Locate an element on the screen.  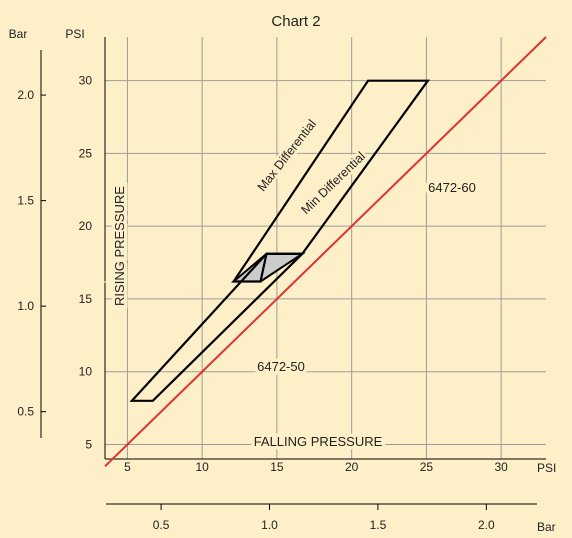
y-tick-label-bar: 0.5 is located at coordinates (25, 412).